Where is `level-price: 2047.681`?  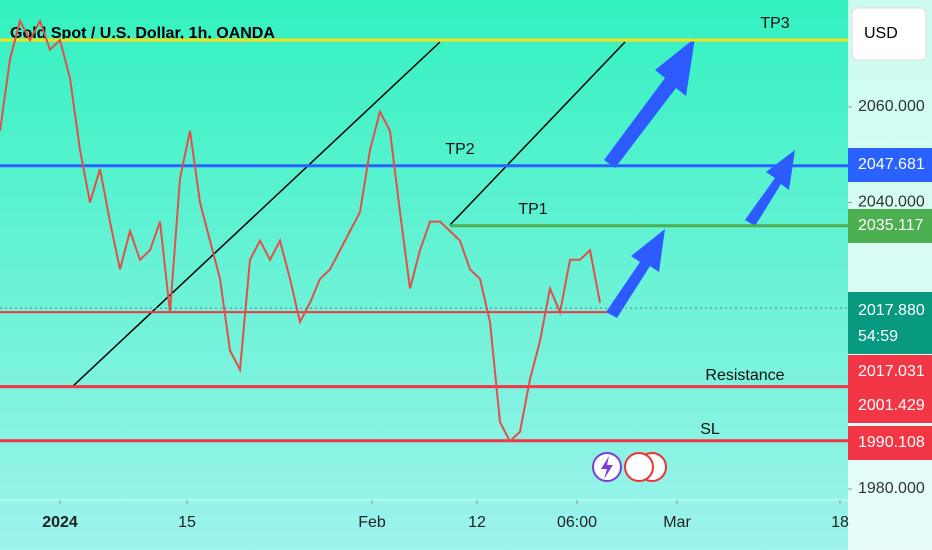
level-price: 2047.681 is located at coordinates (891, 164).